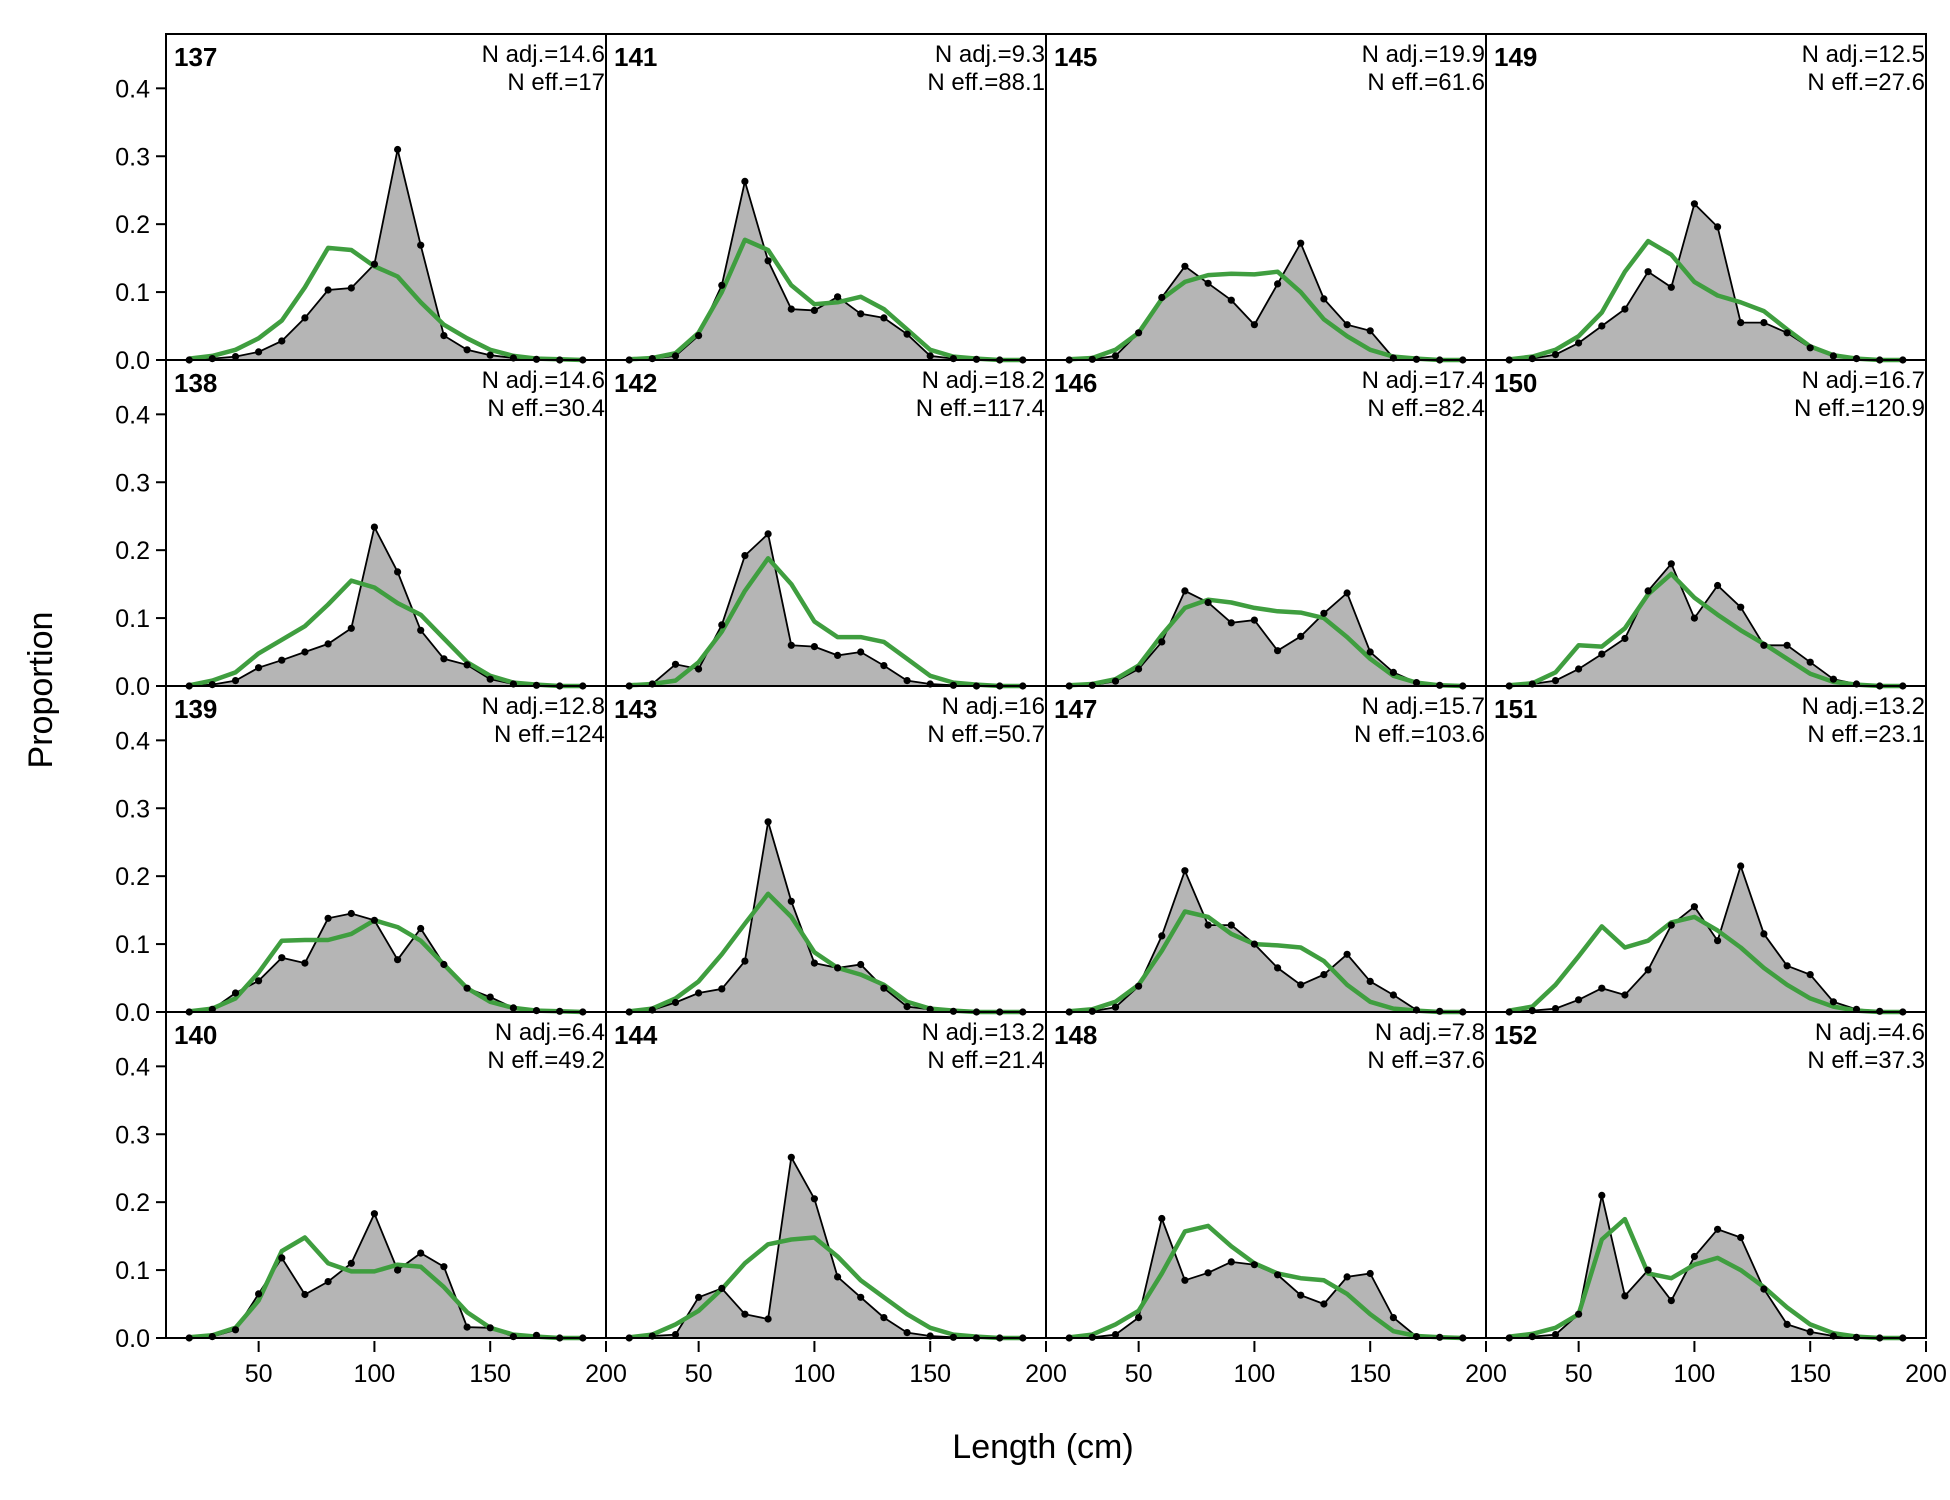  I want to click on panel-147-n-adj: N adj.=15.7, so click(1423, 706).